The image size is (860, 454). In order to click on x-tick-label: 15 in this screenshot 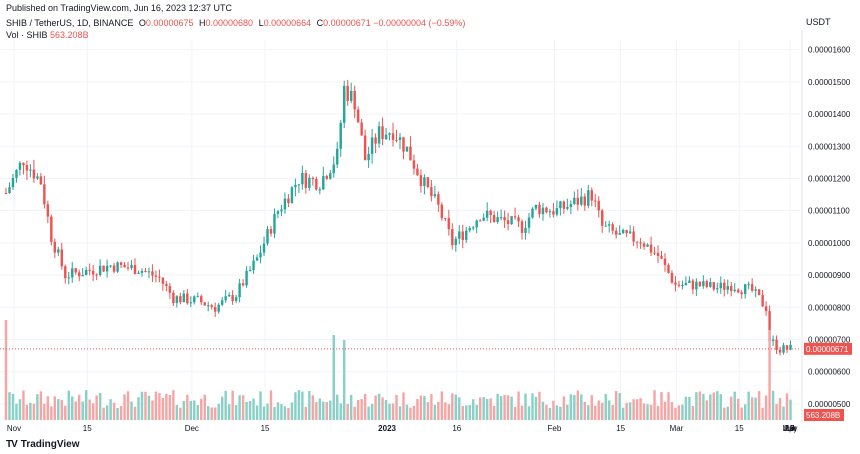, I will do `click(739, 428)`.